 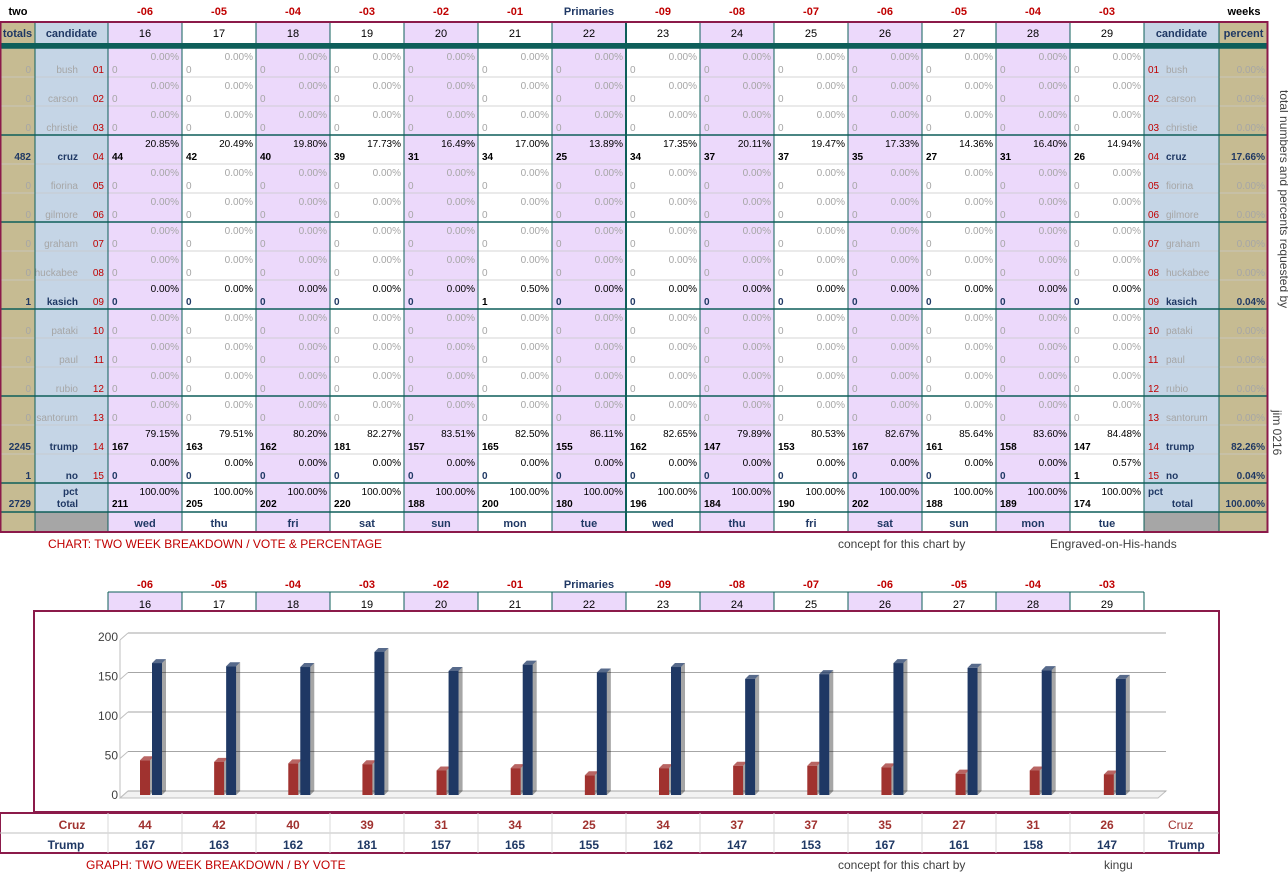 What do you see at coordinates (381, 650) in the screenshot?
I see `trump-bar-top` at bounding box center [381, 650].